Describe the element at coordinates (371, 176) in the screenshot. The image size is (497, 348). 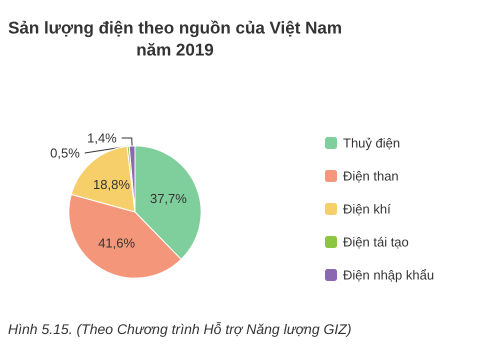
I see `legend-label: Điện than` at that location.